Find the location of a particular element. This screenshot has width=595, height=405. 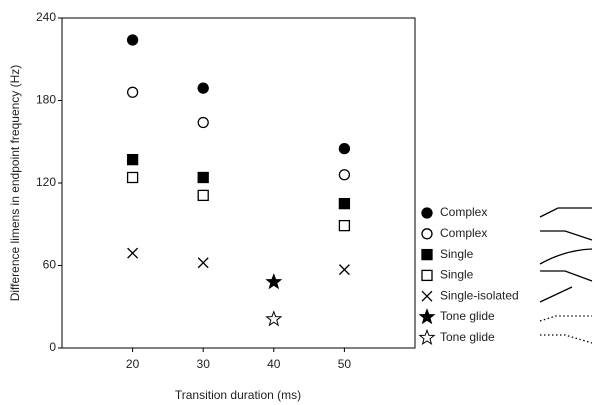

x-tick-label: 40 is located at coordinates (274, 364).